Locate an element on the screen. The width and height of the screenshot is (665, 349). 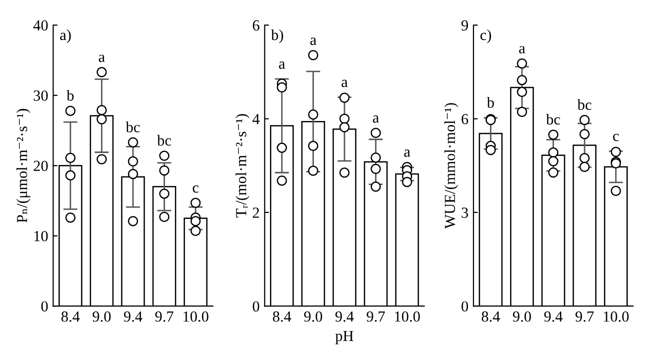
x-axis-title: pH is located at coordinates (344, 337).